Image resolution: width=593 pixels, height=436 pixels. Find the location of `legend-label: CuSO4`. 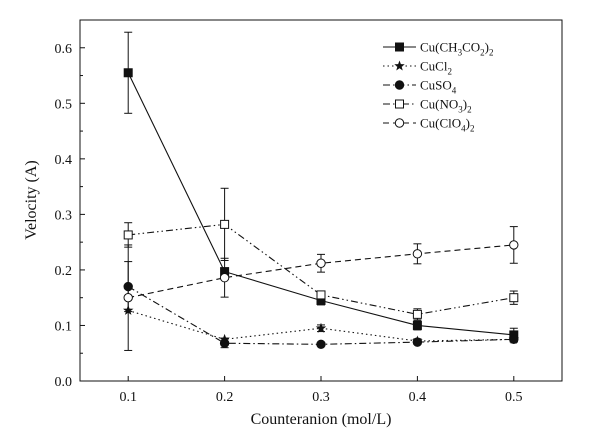

legend-label: CuSO4 is located at coordinates (438, 87).